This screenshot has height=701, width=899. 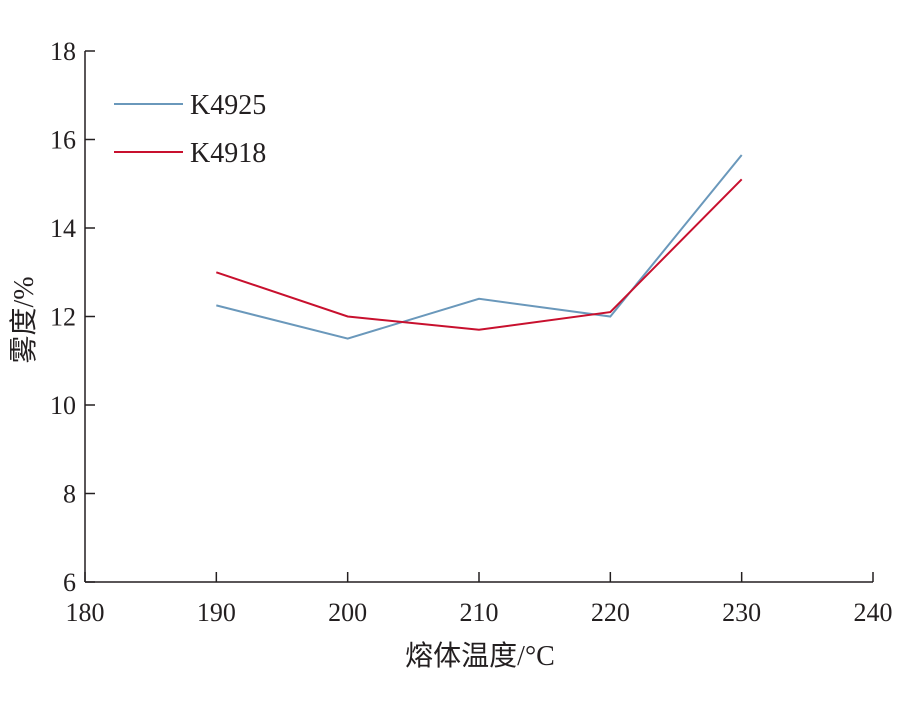 I want to click on x-tick-label: 210, so click(x=479, y=612).